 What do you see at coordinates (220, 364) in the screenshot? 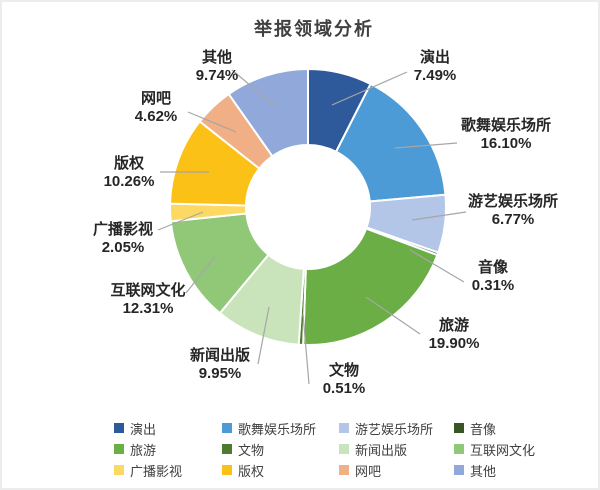
I see `slice-label-7: 新闻出版 9.95%` at bounding box center [220, 364].